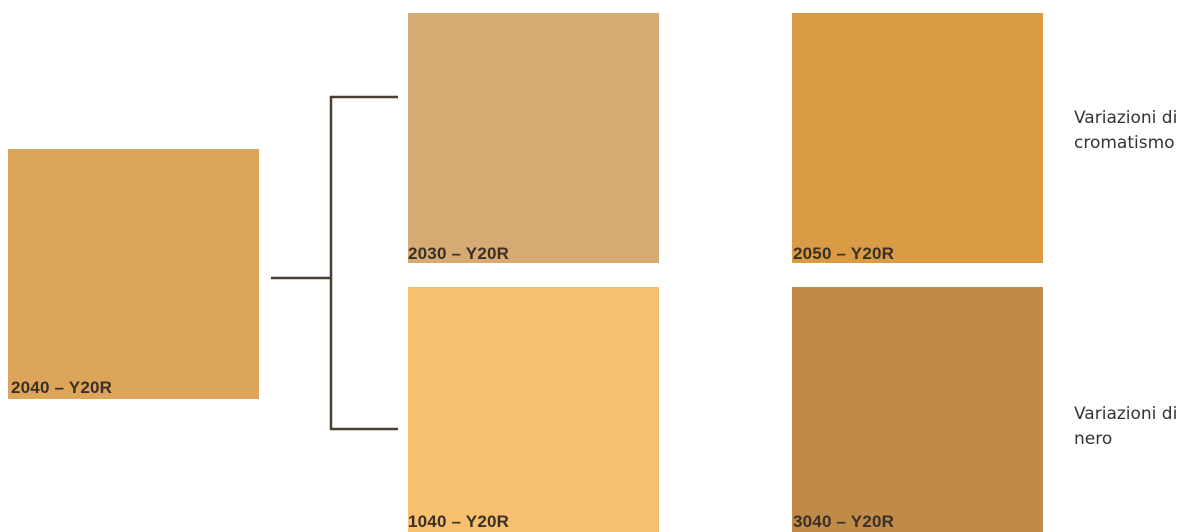 This screenshot has width=1196, height=532. What do you see at coordinates (533, 138) in the screenshot?
I see `swatch-chroma-2030-y20r` at bounding box center [533, 138].